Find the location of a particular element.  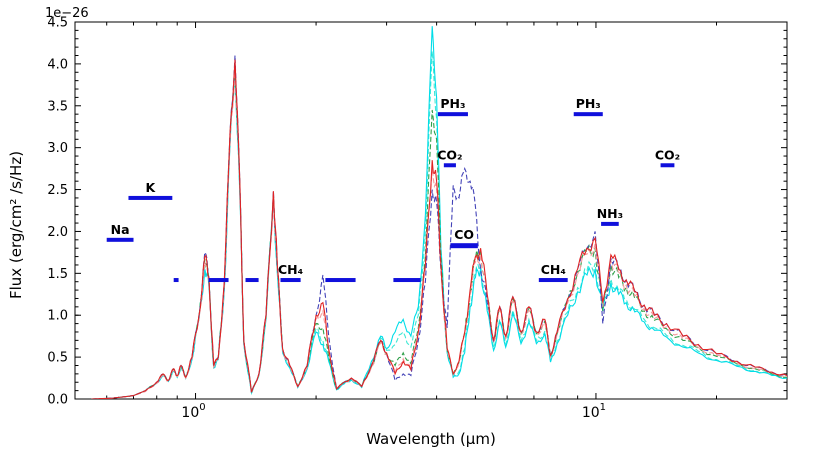

y-tick-label: 1.5 is located at coordinates (57, 274).